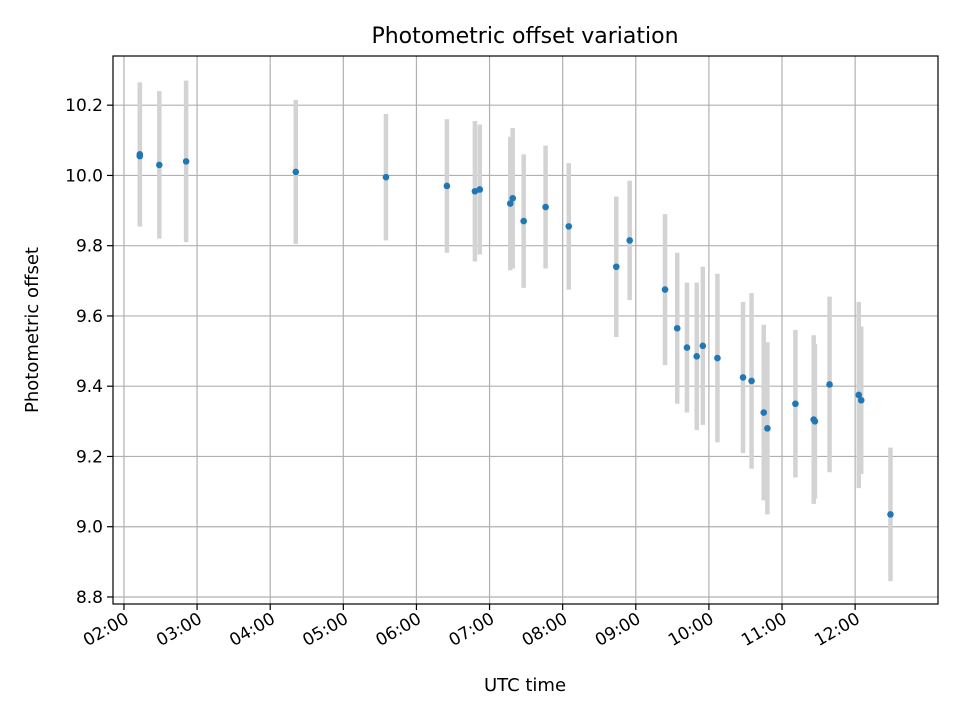 This screenshot has height=720, width=960. What do you see at coordinates (524, 36) in the screenshot?
I see `chart-title: Photometric offset variation` at bounding box center [524, 36].